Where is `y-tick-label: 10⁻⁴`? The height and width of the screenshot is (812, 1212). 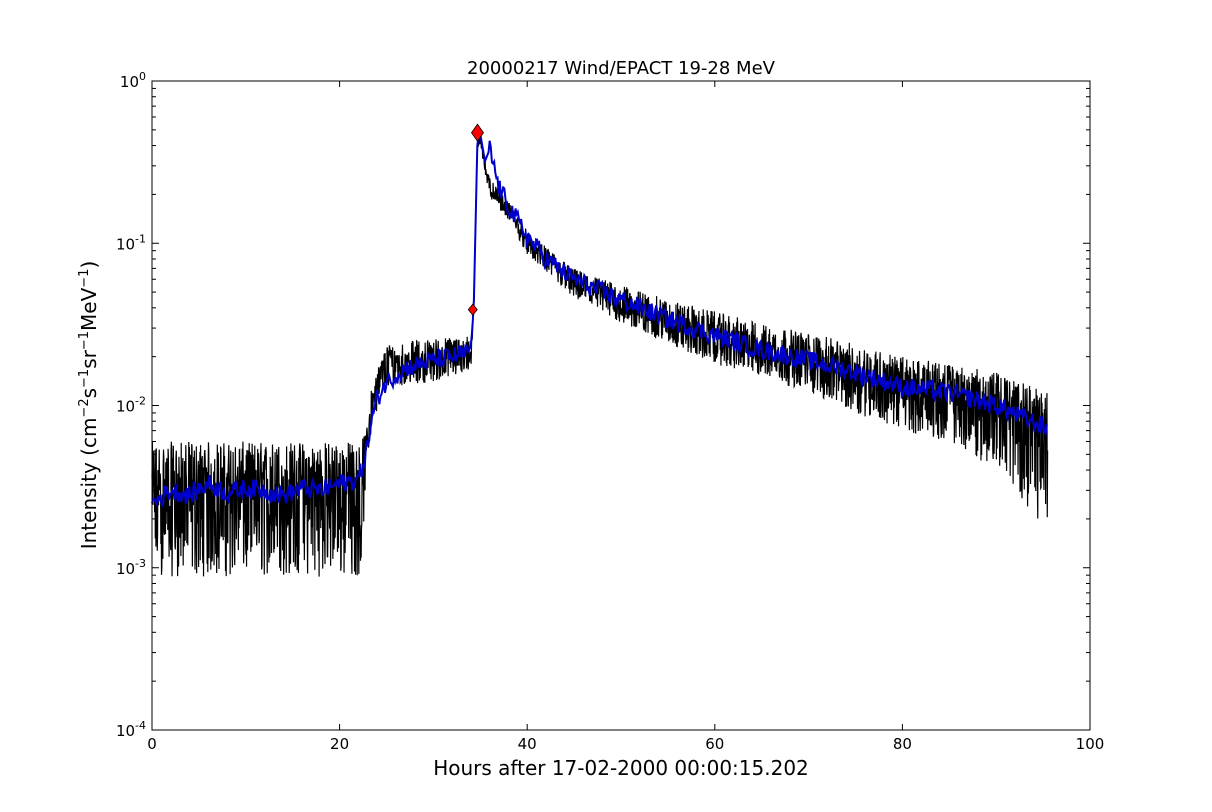 y-tick-label: 10⁻⁴ is located at coordinates (131, 729).